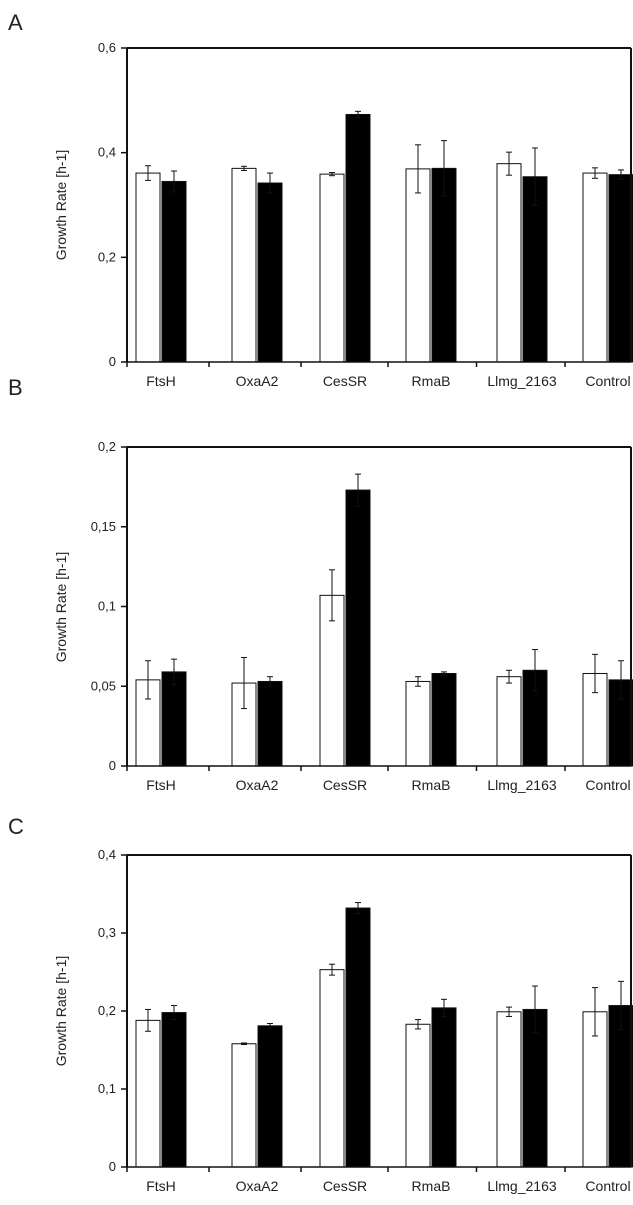 Image resolution: width=633 pixels, height=1205 pixels. Describe the element at coordinates (103, 685) in the screenshot. I see `y-tick-label: 0,05` at that location.